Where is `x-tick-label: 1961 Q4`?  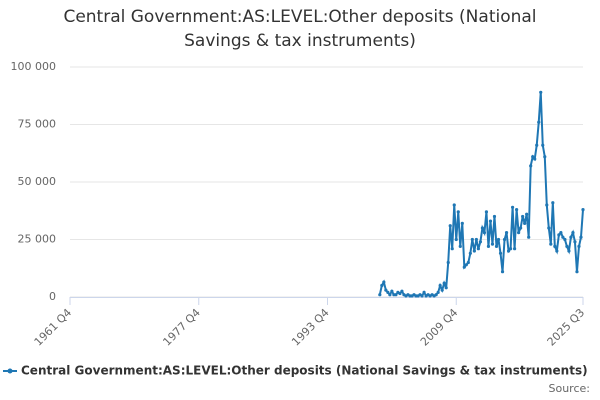 x-tick-label: 1961 Q4 is located at coordinates (53, 327).